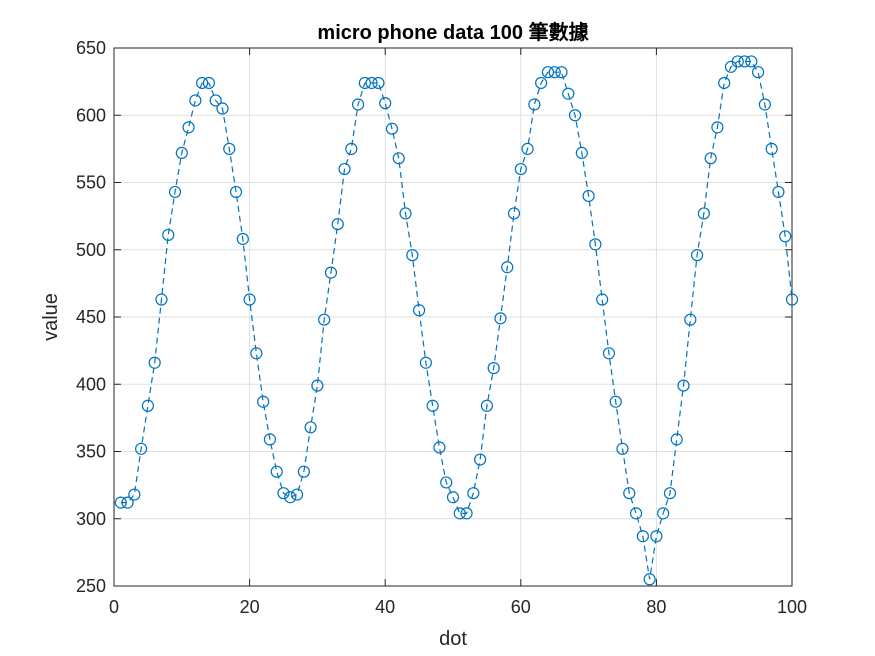 The width and height of the screenshot is (875, 656). I want to click on x-tick-label: 20, so click(250, 607).